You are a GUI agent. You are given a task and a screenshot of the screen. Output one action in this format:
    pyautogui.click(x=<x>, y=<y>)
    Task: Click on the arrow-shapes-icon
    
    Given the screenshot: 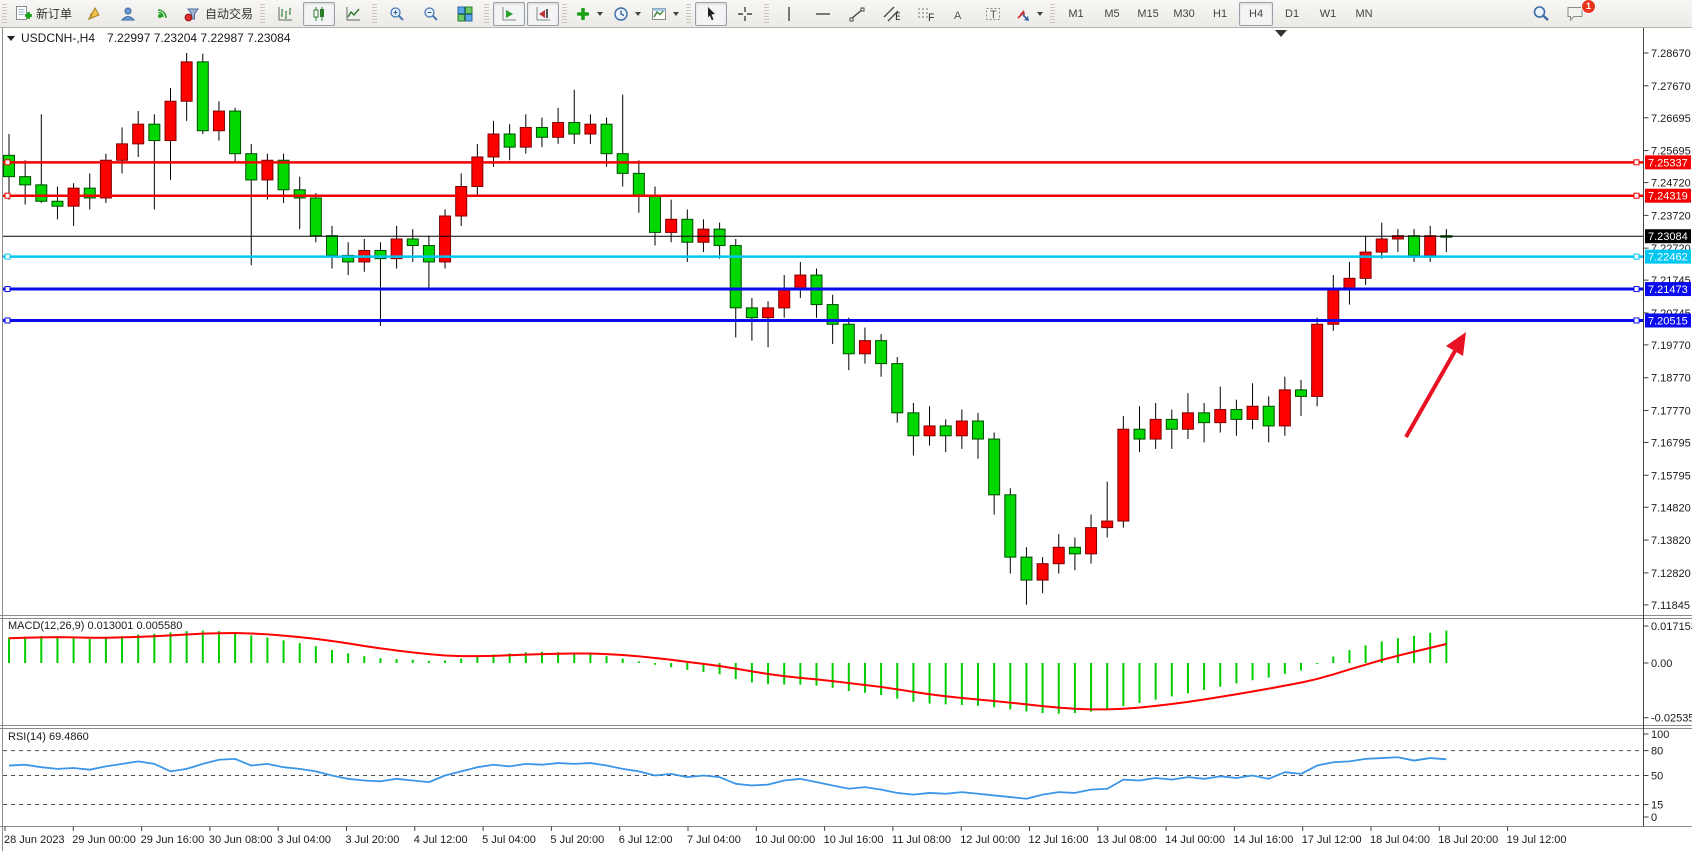 What is the action you would take?
    pyautogui.click(x=1023, y=15)
    